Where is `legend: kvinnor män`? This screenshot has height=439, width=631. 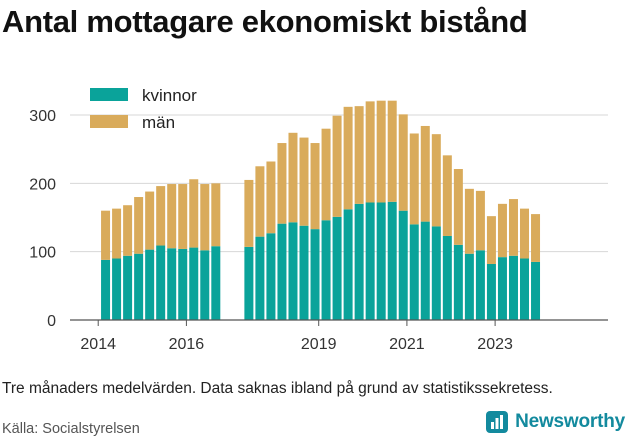 legend: kvinnor män is located at coordinates (143, 109).